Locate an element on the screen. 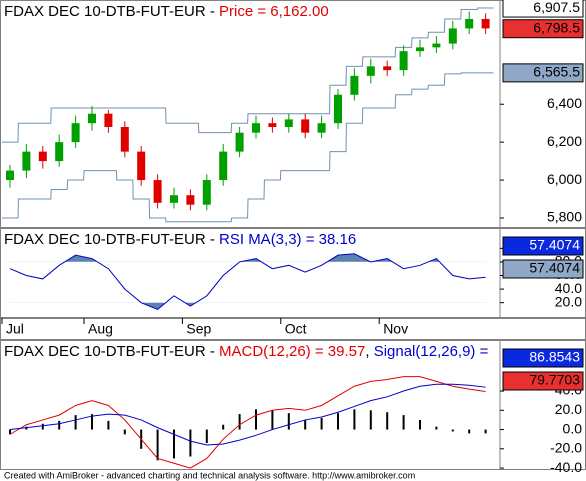 This screenshot has width=586, height=481. y-tick-label: 5,800 is located at coordinates (564, 217).